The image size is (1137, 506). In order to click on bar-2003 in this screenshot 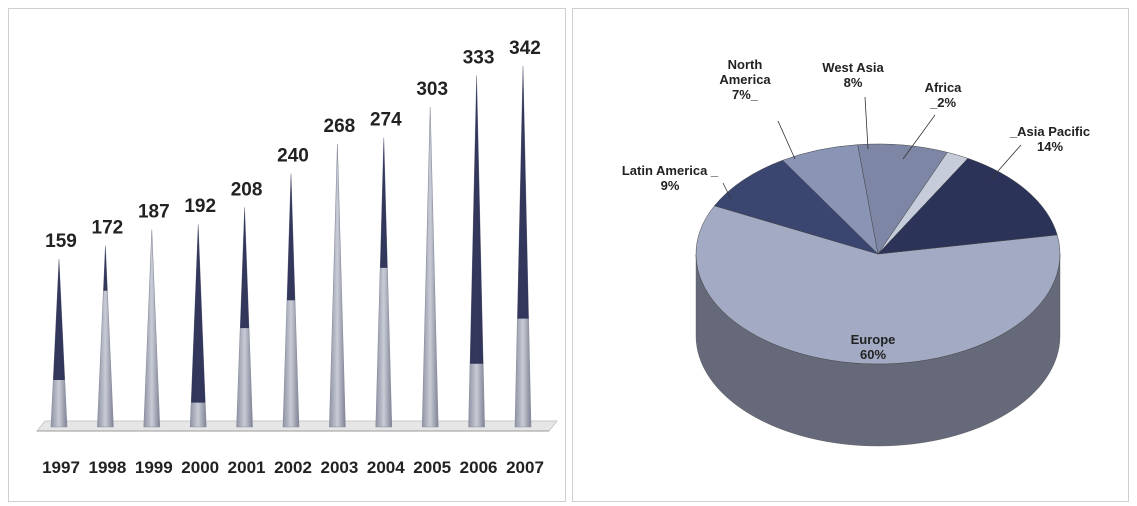, I will do `click(337, 285)`.